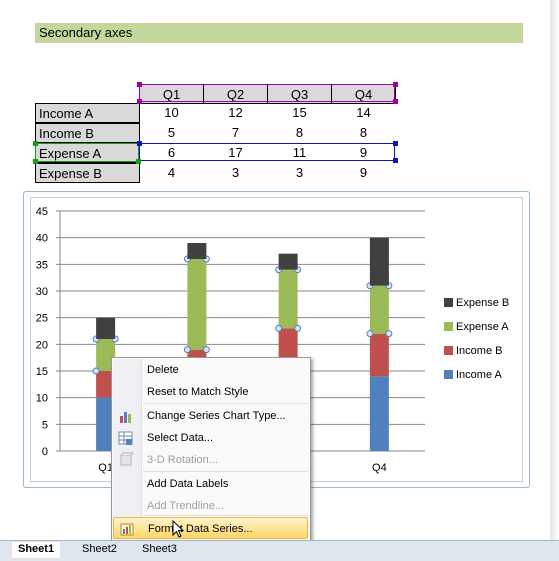 Image resolution: width=559 pixels, height=561 pixels. I want to click on table-cell: 10, so click(171, 112).